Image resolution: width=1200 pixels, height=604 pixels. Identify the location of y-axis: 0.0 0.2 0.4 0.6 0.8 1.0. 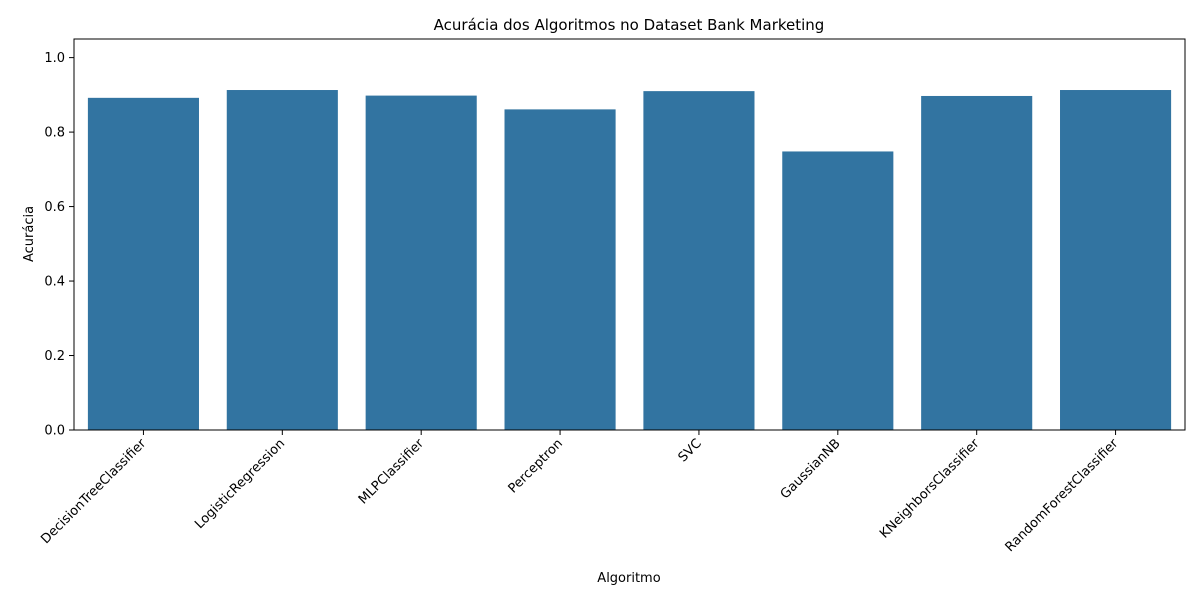
(59, 245).